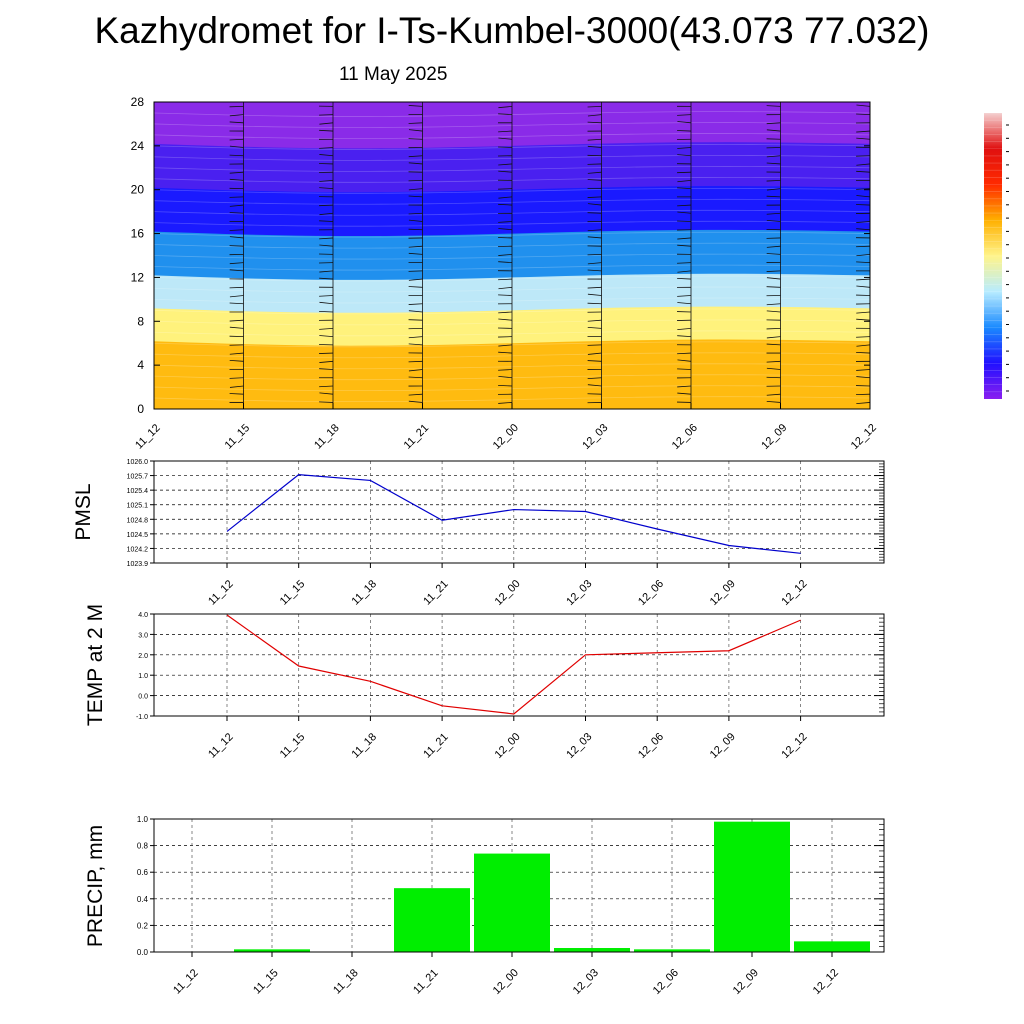 This screenshot has width=1024, height=1024. Describe the element at coordinates (506, 437) in the screenshot. I see `x-tick-label: 12_00` at that location.